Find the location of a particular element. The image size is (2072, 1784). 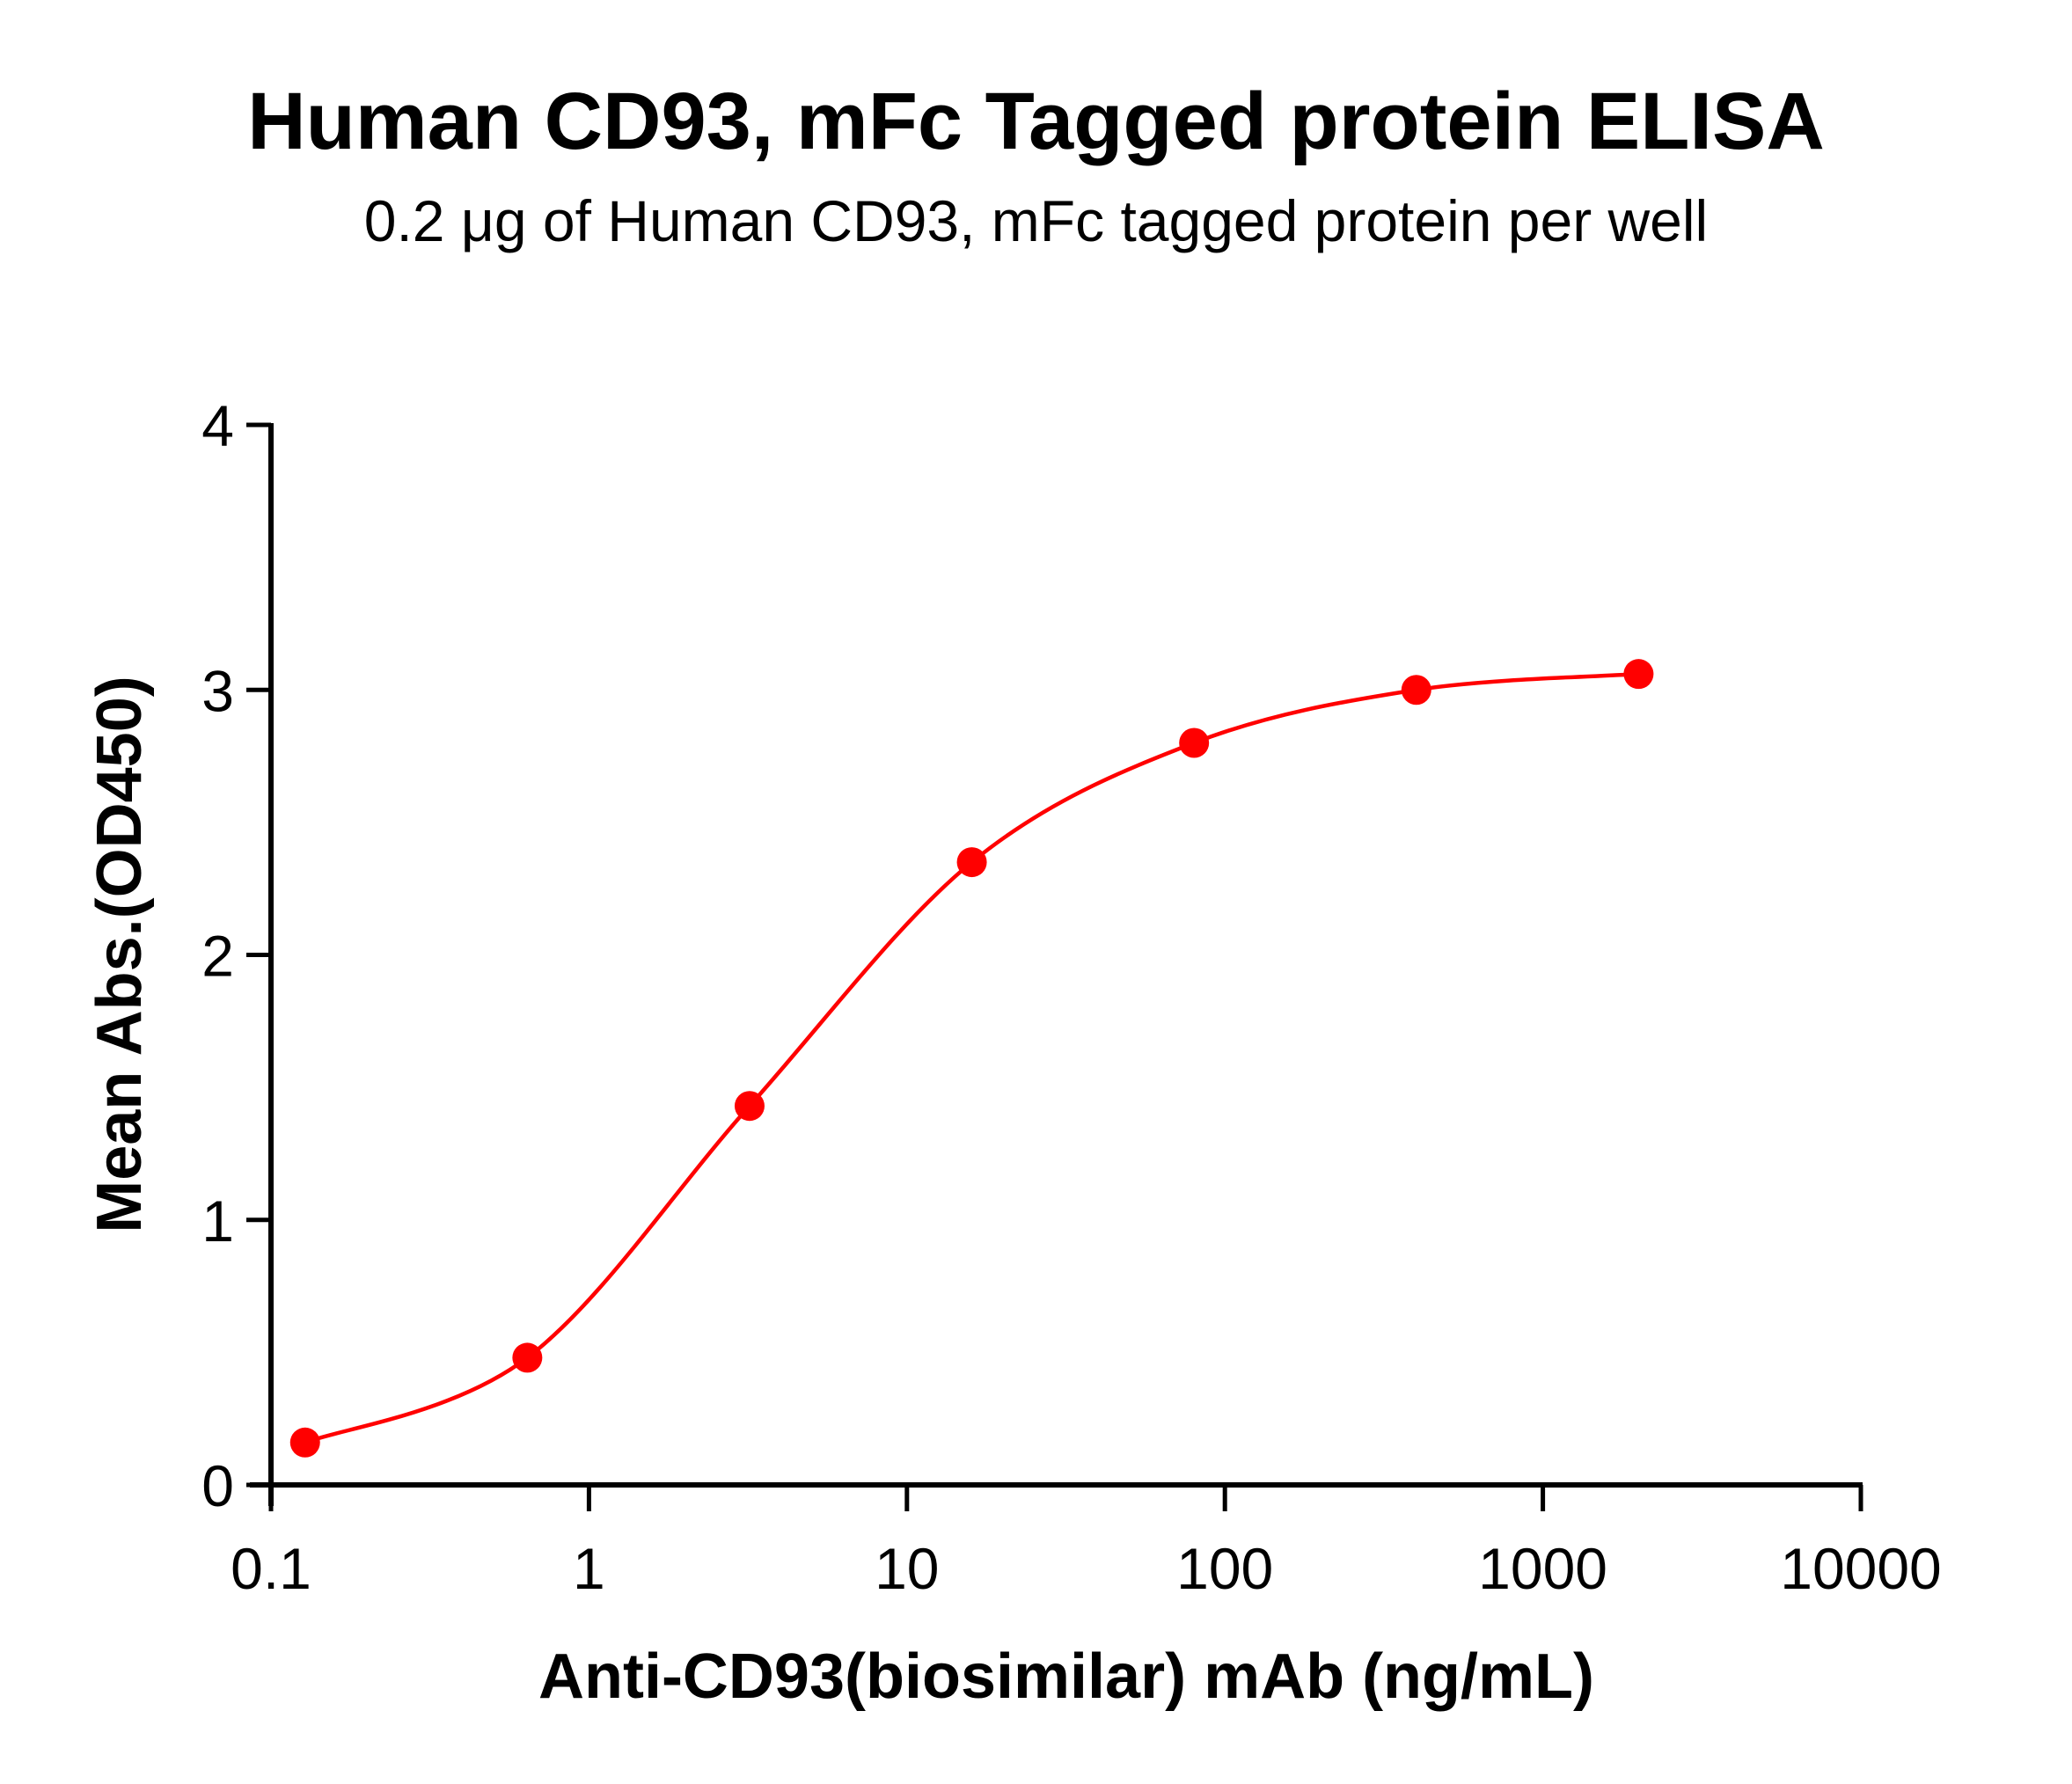

x-tick-label: 1 is located at coordinates (589, 1569).